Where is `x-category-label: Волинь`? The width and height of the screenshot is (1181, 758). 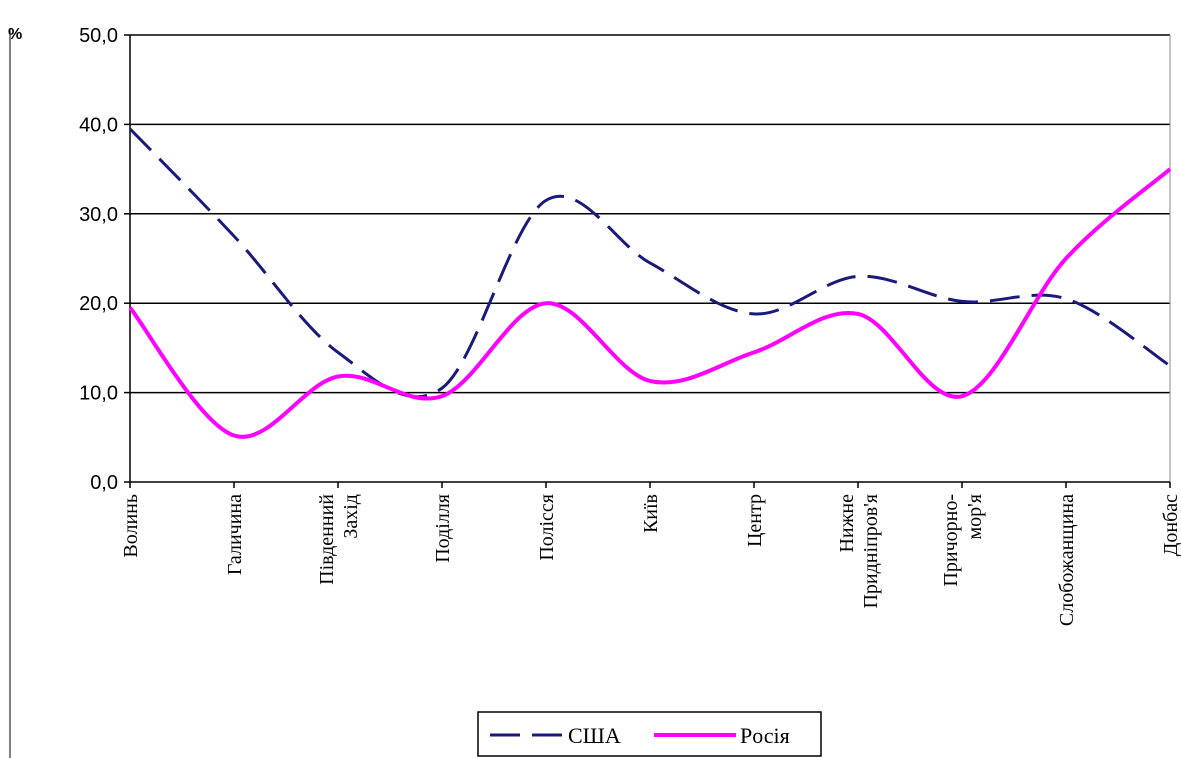
x-category-label: Волинь is located at coordinates (131, 526).